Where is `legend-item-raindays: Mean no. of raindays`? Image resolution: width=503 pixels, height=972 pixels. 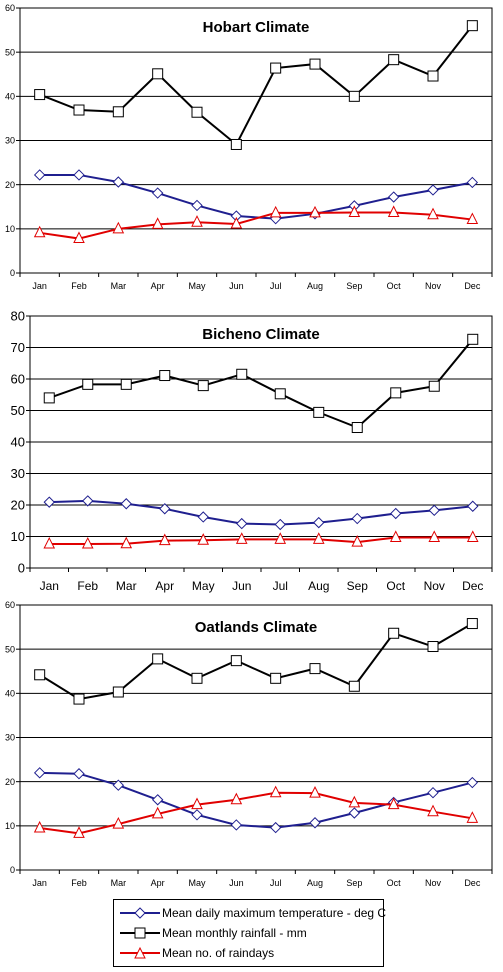
legend-item-raindays: Mean no. of raindays is located at coordinates (248, 953).